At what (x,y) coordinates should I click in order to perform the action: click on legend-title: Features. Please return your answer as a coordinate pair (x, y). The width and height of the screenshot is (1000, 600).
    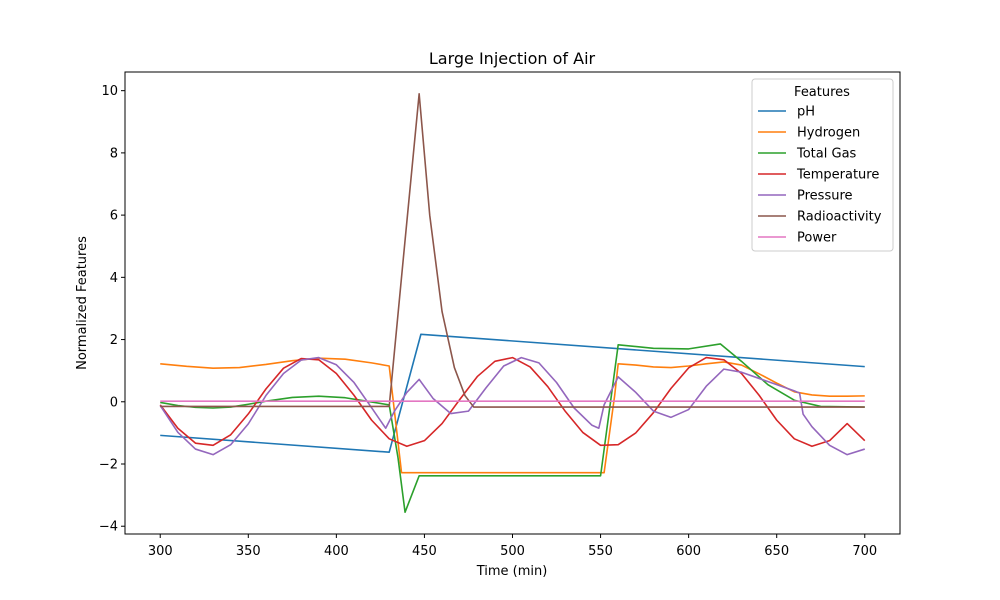
    Looking at the image, I should click on (822, 92).